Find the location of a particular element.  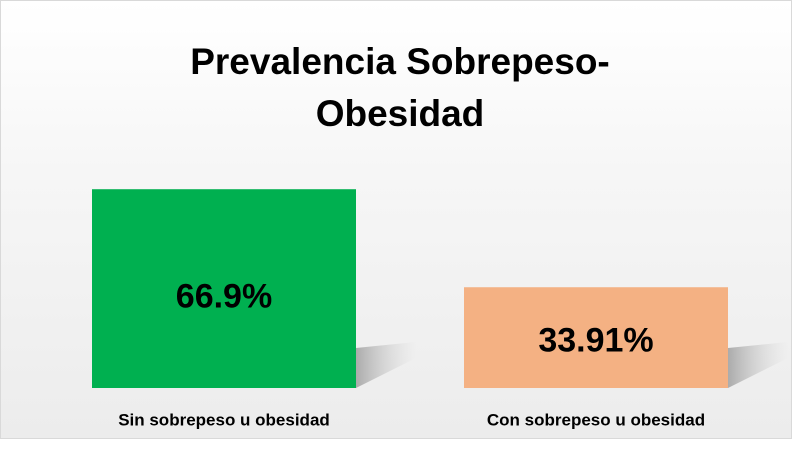

chart-title: Prevalencia Sobrepeso-Obesidad is located at coordinates (400, 87).